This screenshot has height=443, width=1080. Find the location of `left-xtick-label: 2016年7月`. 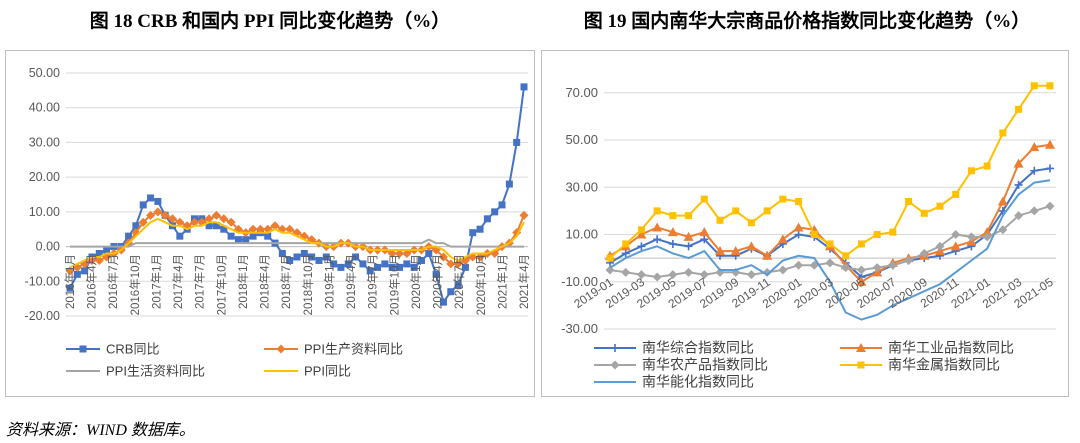

left-xtick-label: 2016年7月 is located at coordinates (113, 281).